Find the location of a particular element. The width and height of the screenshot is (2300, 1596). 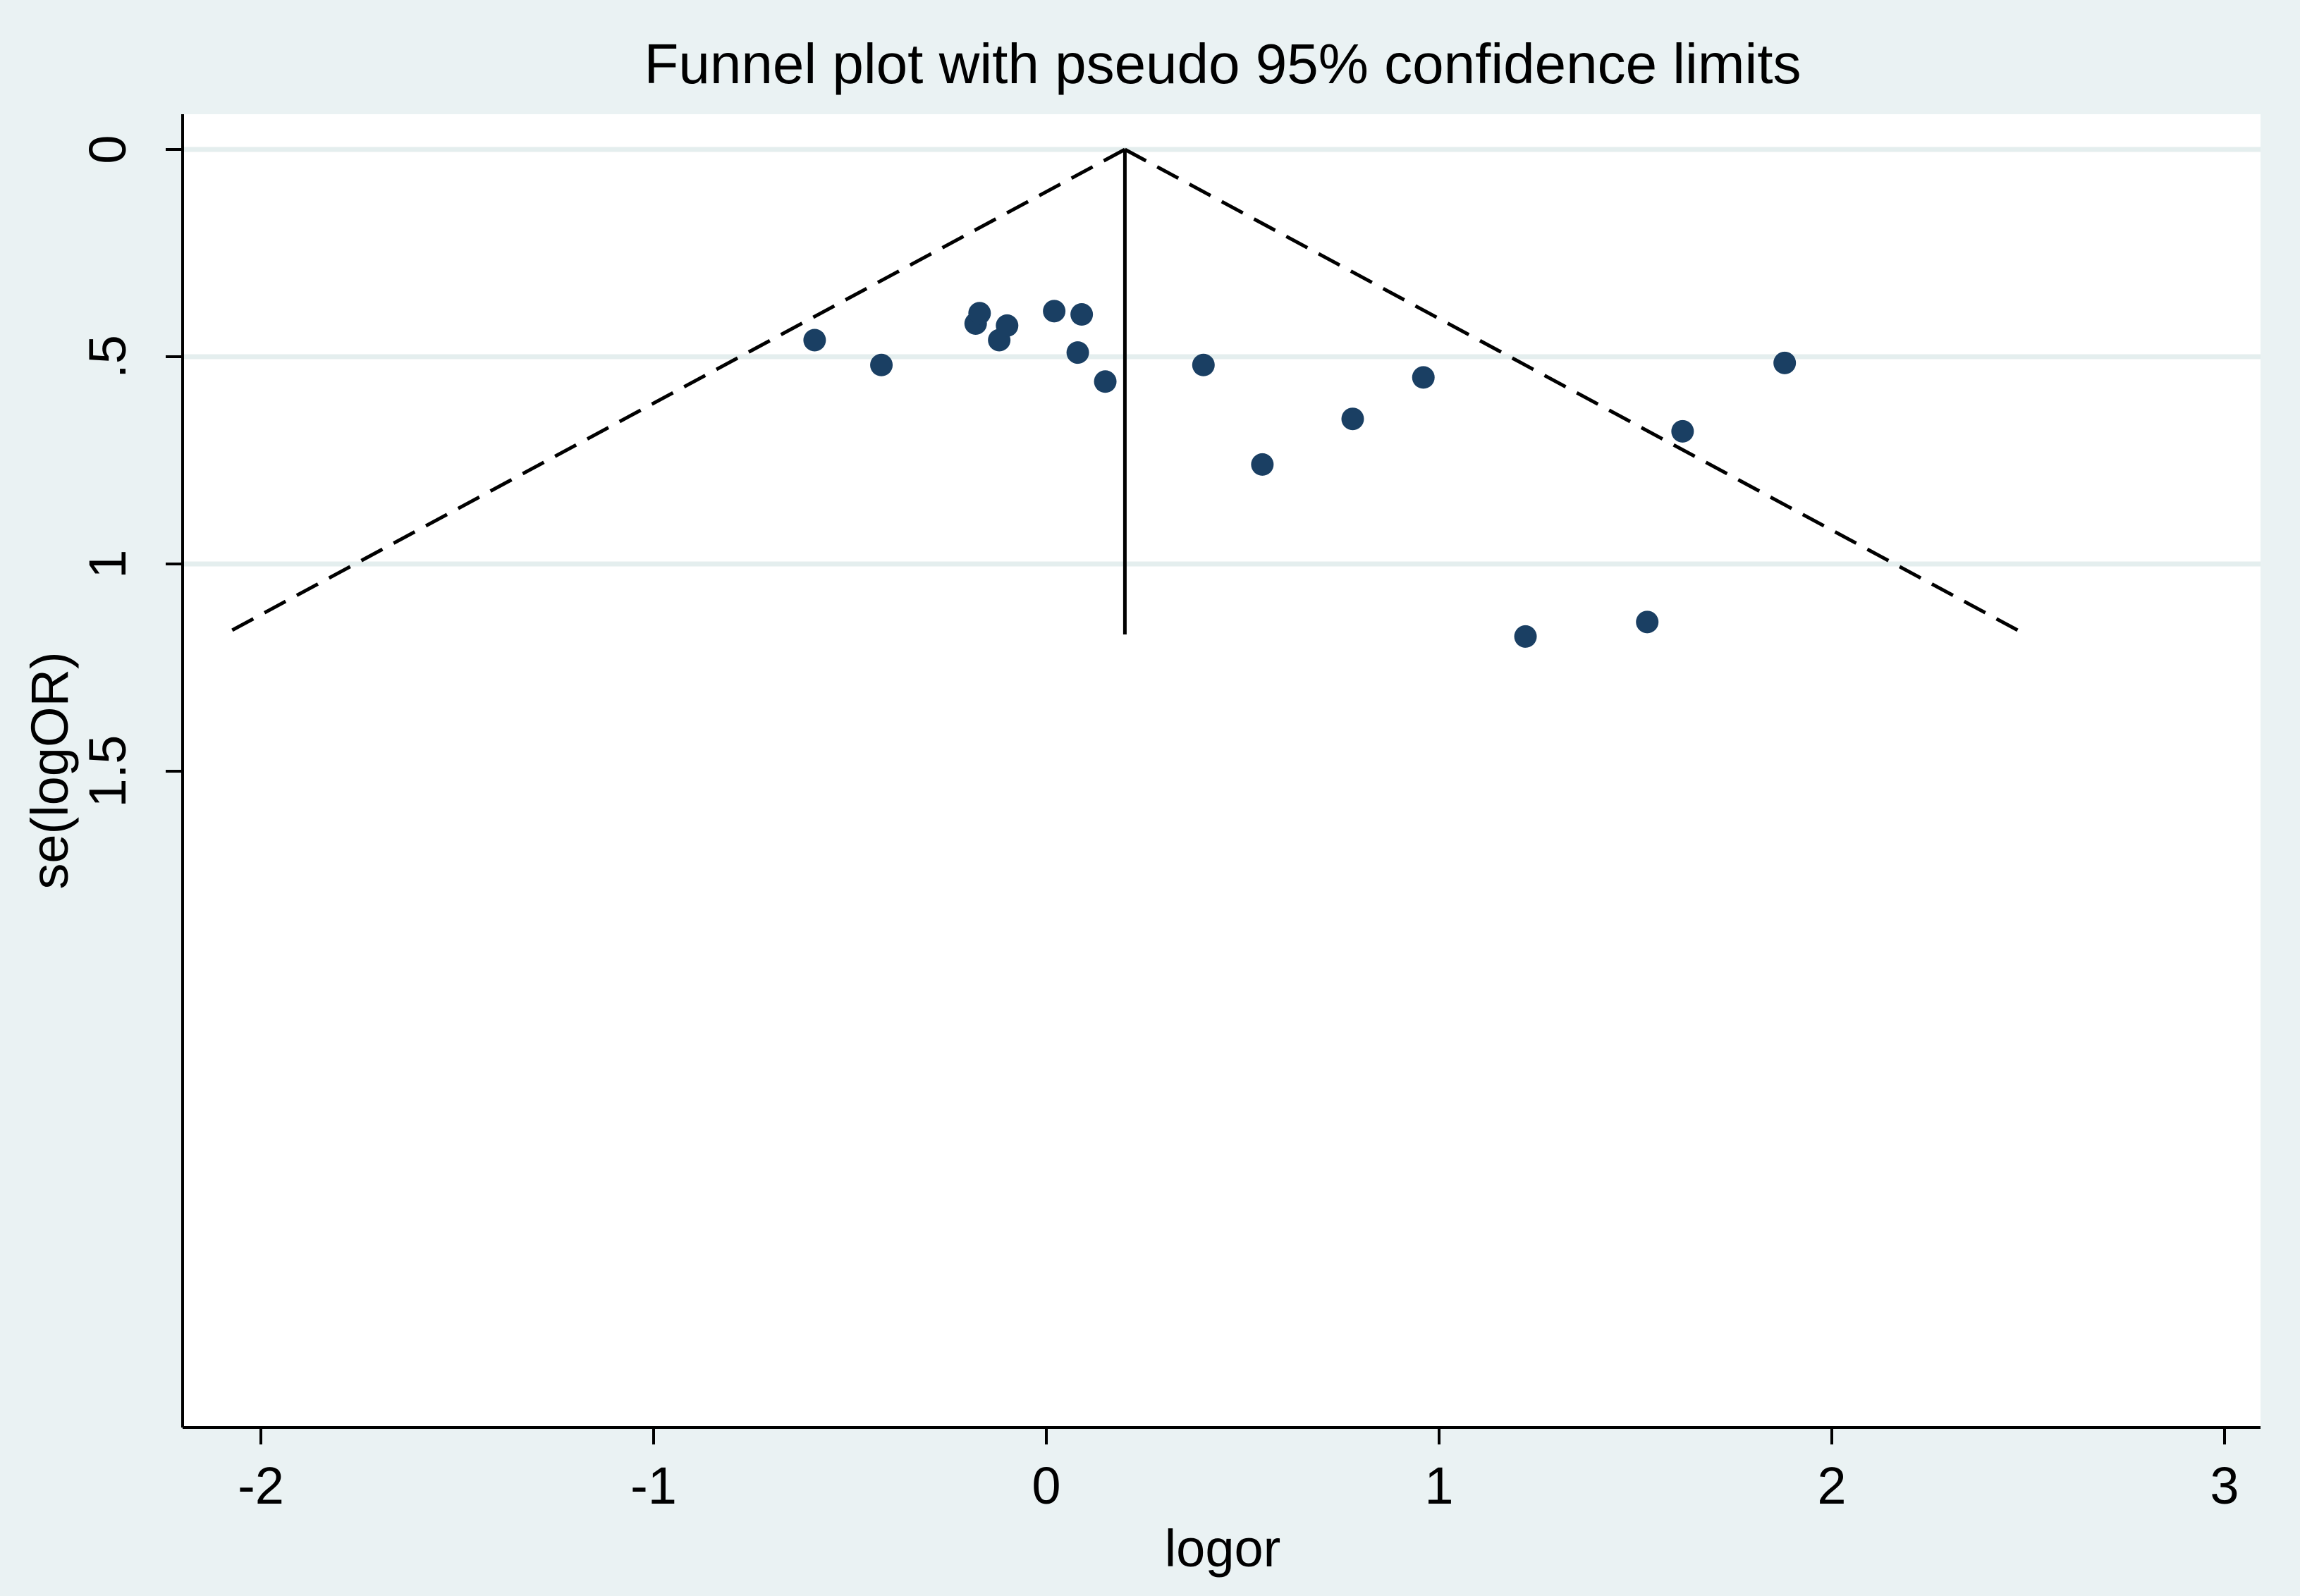

x-tick-label: 1 is located at coordinates (1438, 1485).